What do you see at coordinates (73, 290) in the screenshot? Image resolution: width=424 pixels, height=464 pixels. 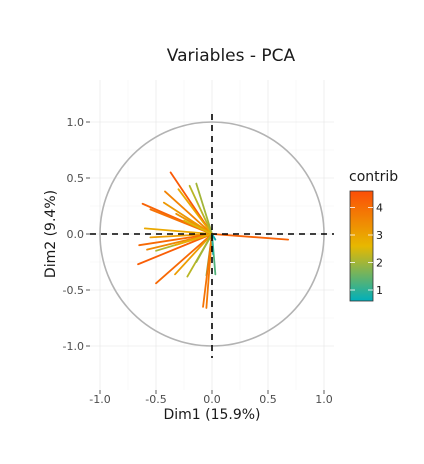 I see `y-tick-label: -0.5` at bounding box center [73, 290].